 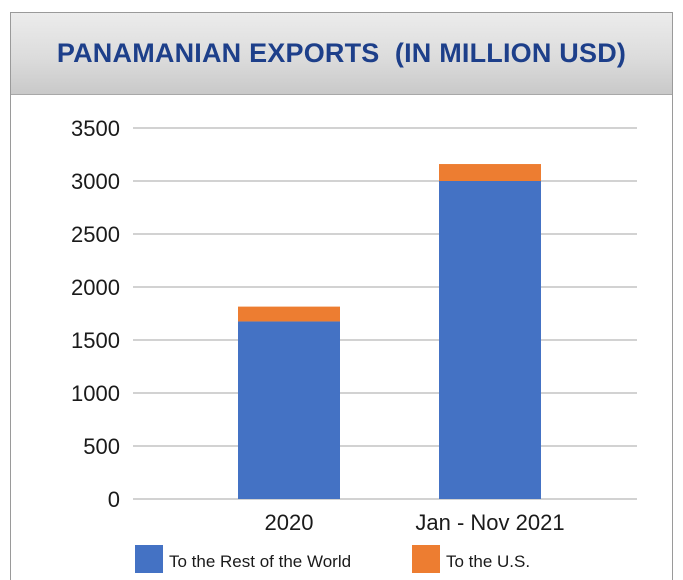 What do you see at coordinates (95, 340) in the screenshot?
I see `y-tick-label: 1500` at bounding box center [95, 340].